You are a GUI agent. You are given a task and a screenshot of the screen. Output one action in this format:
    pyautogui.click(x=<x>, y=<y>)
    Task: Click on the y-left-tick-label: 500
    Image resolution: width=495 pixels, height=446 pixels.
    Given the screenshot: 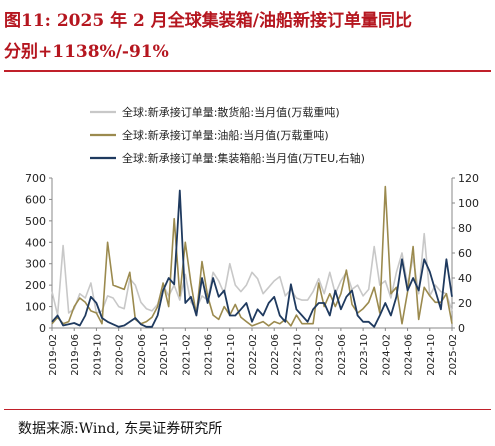 What is the action you would take?
    pyautogui.click(x=35, y=221)
    